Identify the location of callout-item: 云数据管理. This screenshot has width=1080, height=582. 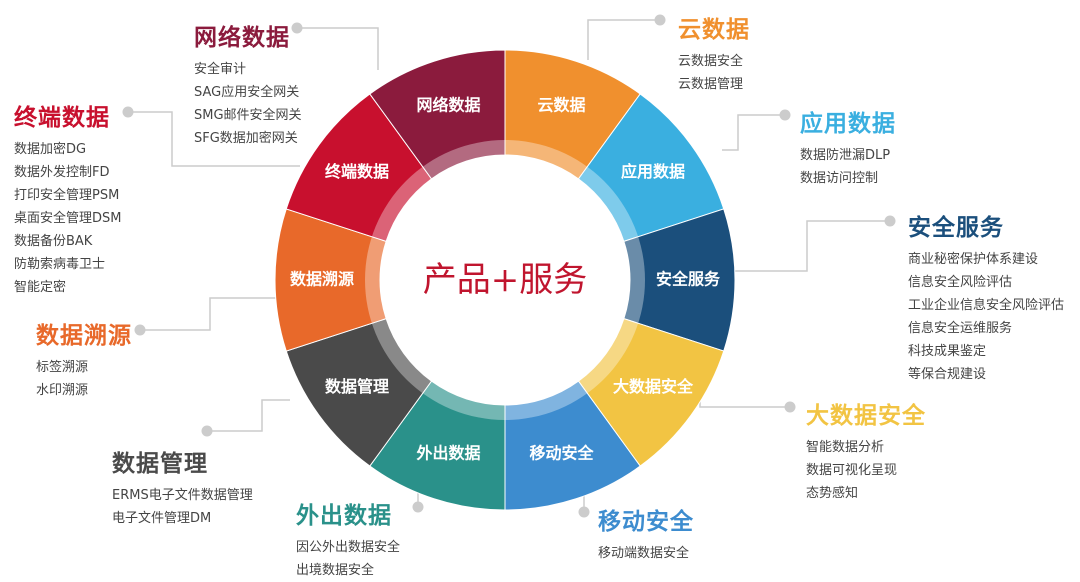
(711, 84).